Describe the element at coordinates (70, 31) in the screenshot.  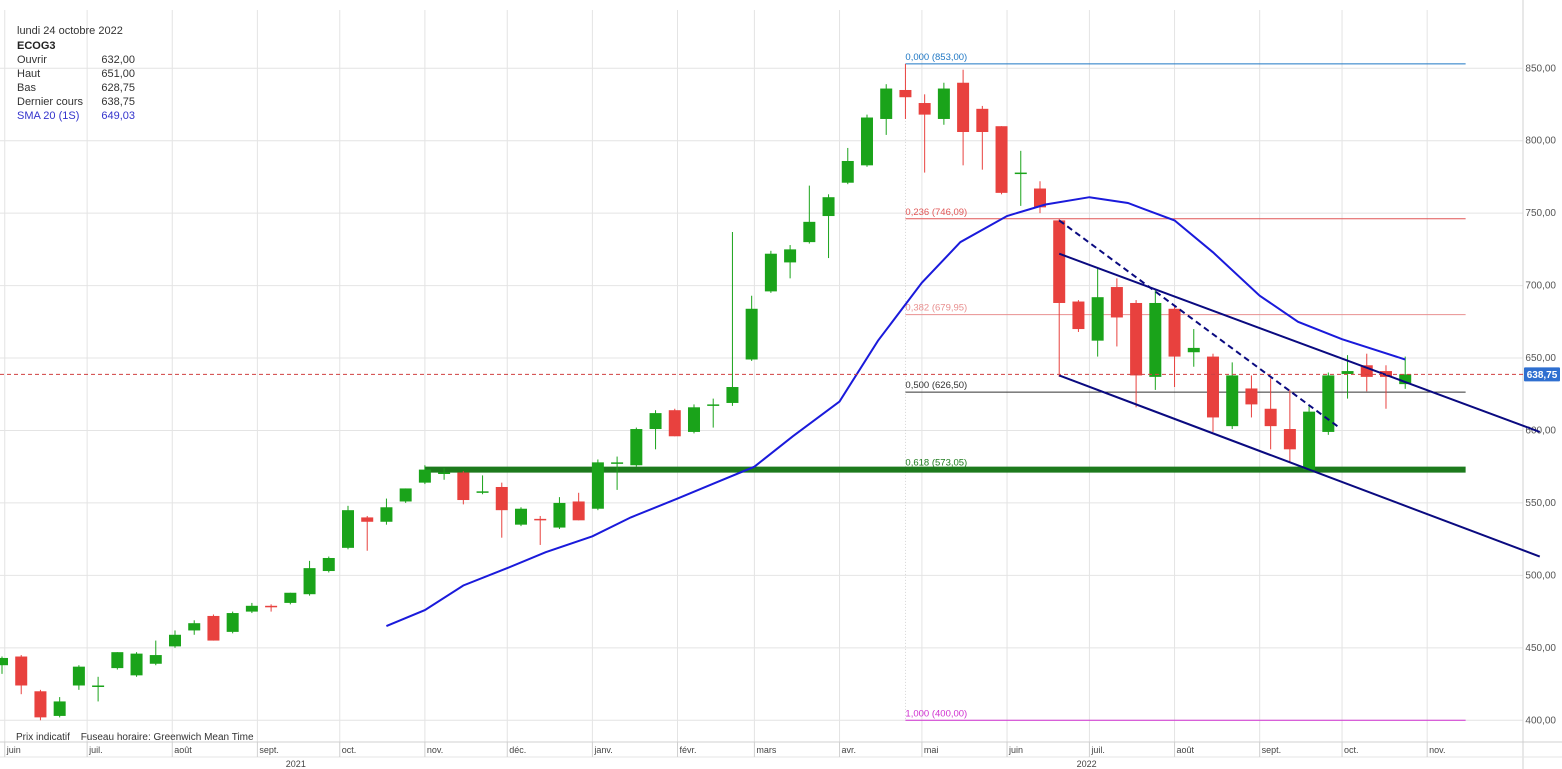
I see `quote-date: lundi 24 octobre 2022` at that location.